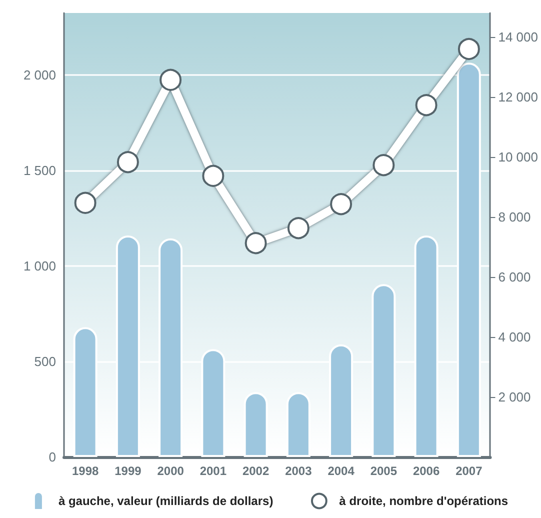  I want to click on y2-tick-label: 14 000, so click(518, 37).